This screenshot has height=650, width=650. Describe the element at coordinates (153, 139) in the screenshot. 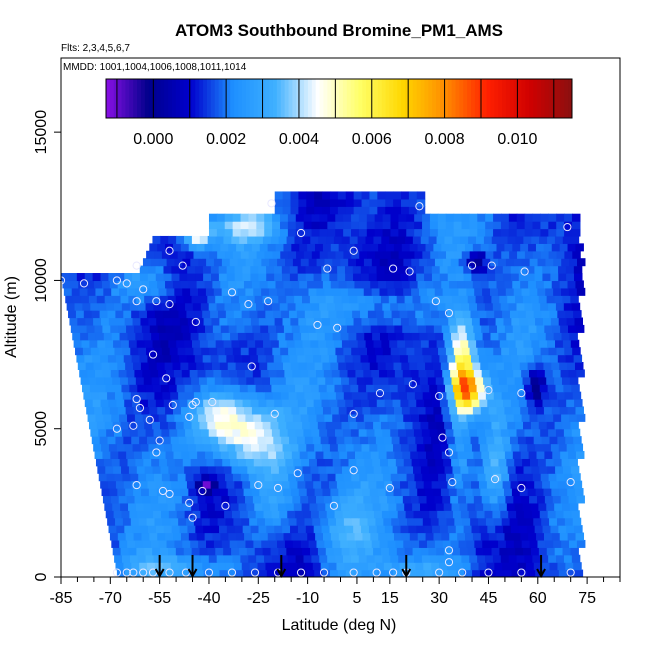

I see `colorbar-tick-label: 0.000` at that location.